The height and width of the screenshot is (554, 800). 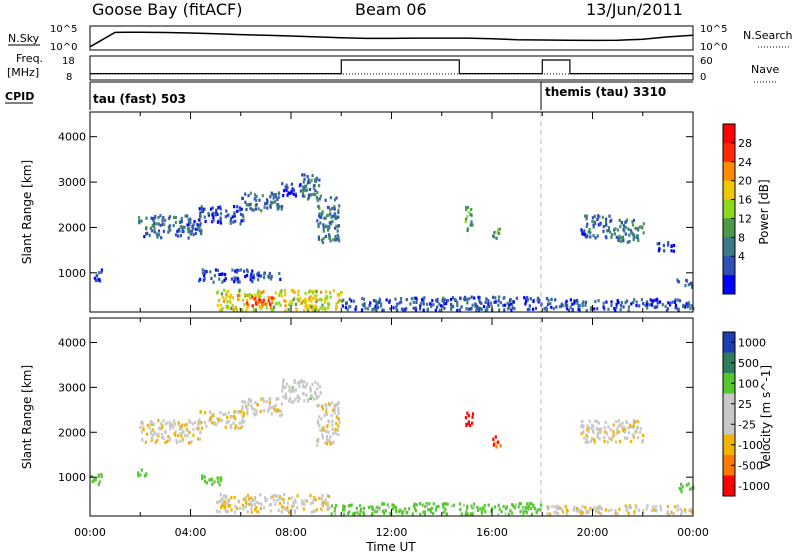 I want to click on colorbar-tick-label: 28, so click(x=745, y=143).